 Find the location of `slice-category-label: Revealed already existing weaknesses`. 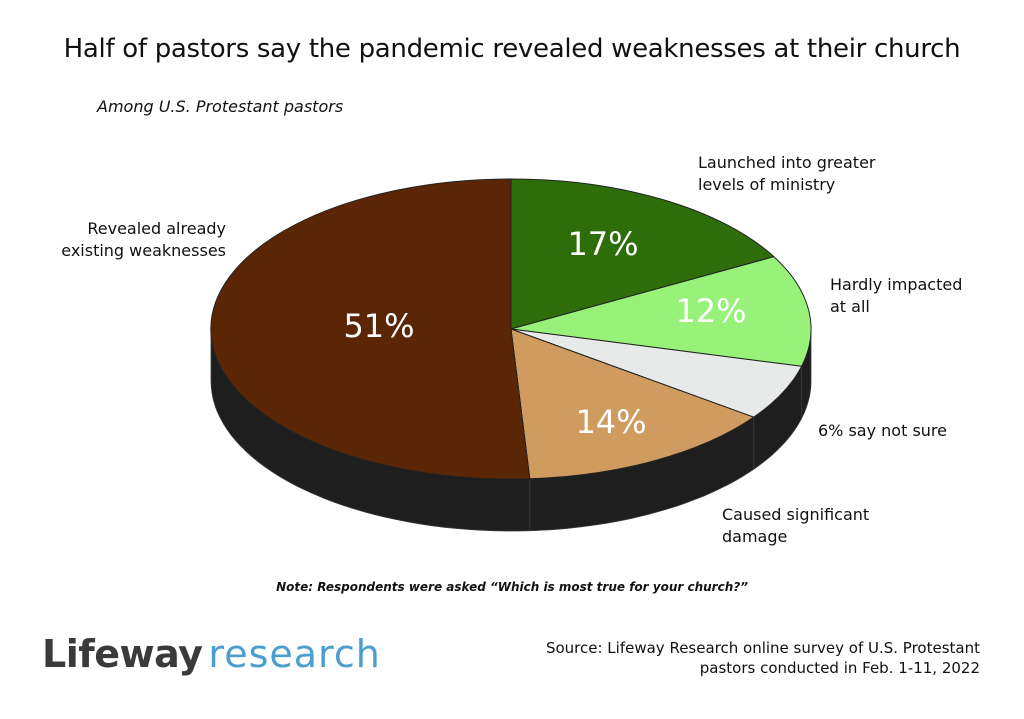

slice-category-label: Revealed already existing weaknesses is located at coordinates (143, 239).